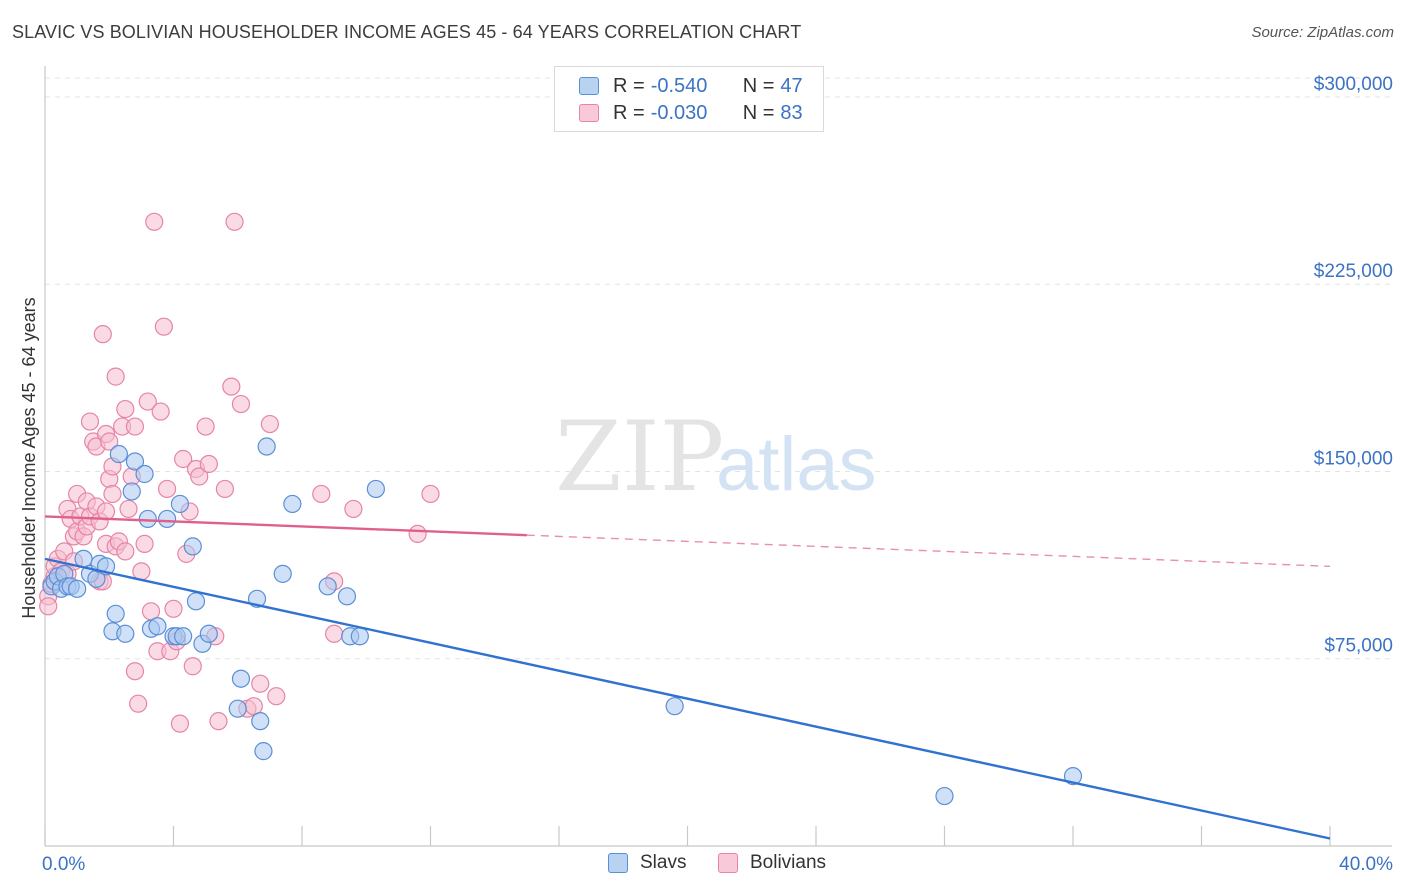 Image resolution: width=1406 pixels, height=892 pixels. I want to click on legend-r-value: -0.540, so click(679, 85).